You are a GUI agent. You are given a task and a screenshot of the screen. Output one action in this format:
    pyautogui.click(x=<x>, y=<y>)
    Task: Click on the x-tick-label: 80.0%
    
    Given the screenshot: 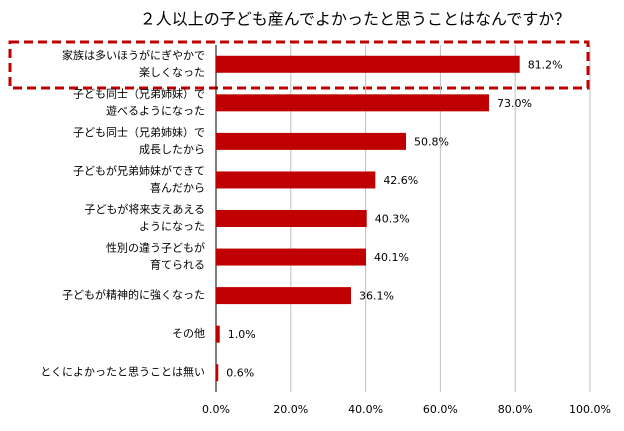 What is the action you would take?
    pyautogui.click(x=515, y=409)
    